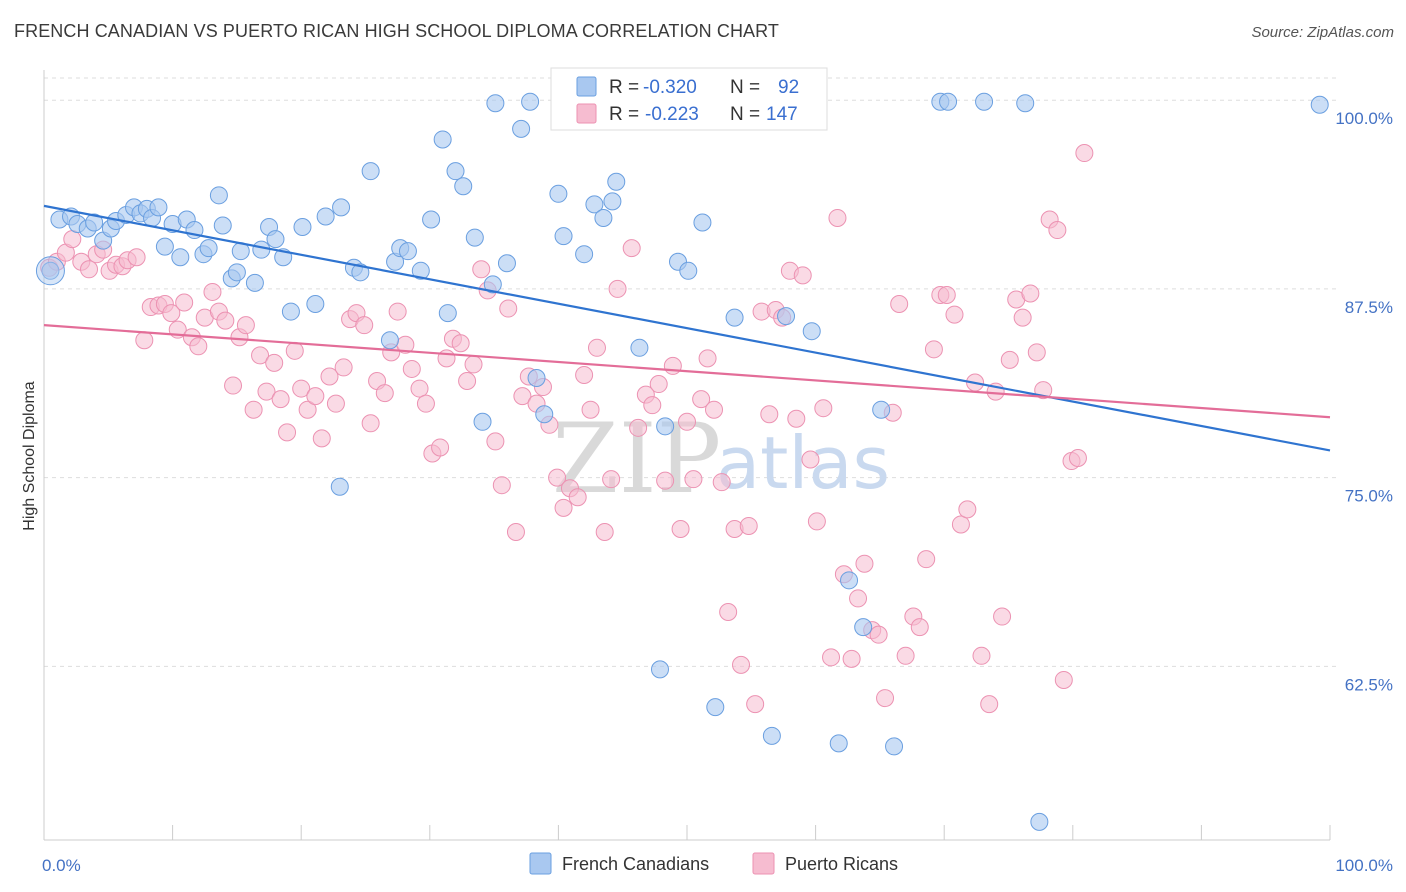  What do you see at coordinates (788, 87) in the screenshot?
I see `legend-n-value: 92` at bounding box center [788, 87].